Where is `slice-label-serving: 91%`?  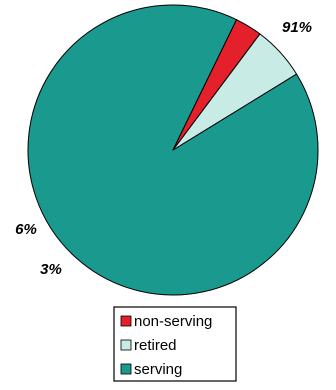 slice-label-serving: 91% is located at coordinates (297, 27).